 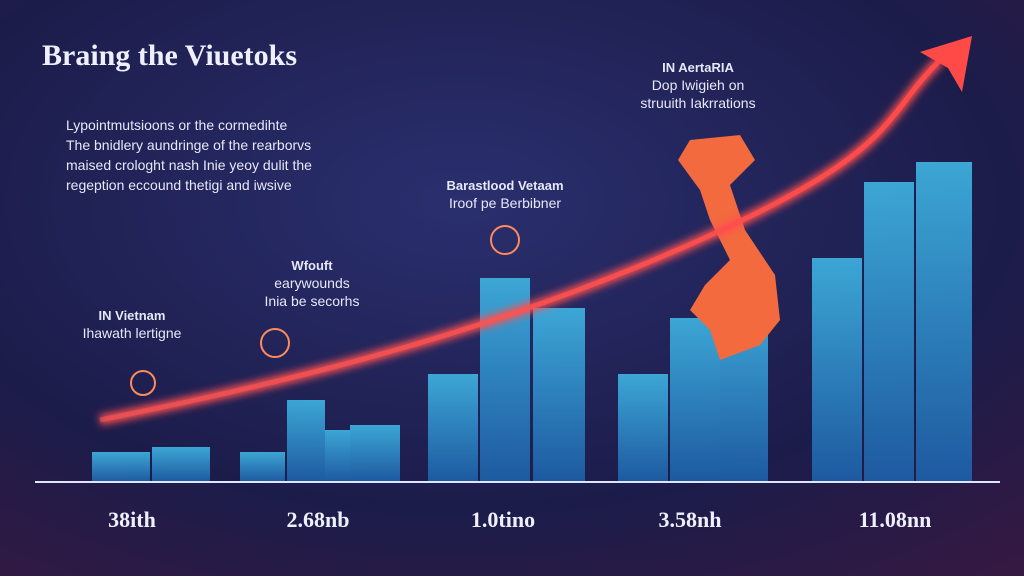 I want to click on annotation-line: IN Vietnam, so click(x=132, y=315).